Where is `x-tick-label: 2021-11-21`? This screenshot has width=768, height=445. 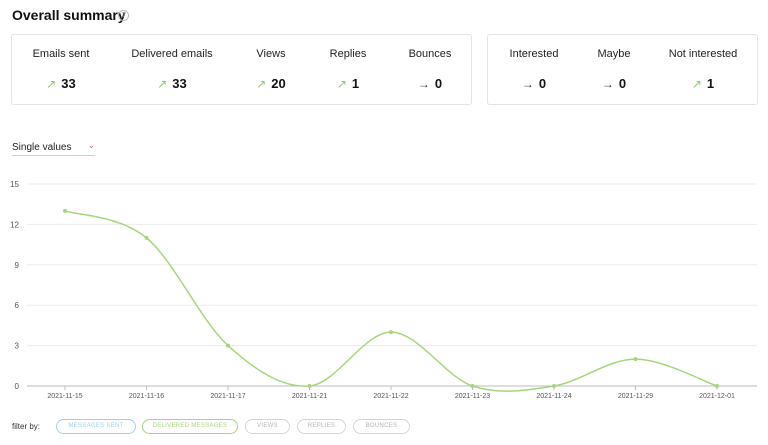
x-tick-label: 2021-11-21 is located at coordinates (309, 396).